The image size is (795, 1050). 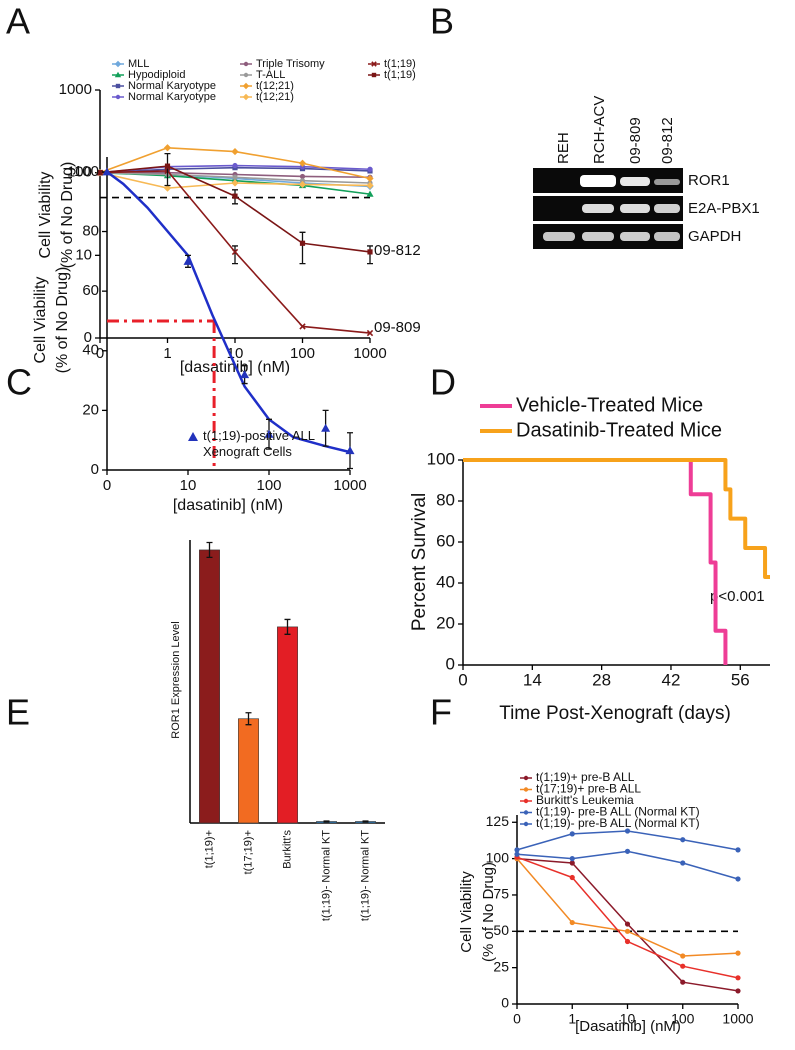 What do you see at coordinates (615, 713) in the screenshot?
I see `x-axis-label: Time Post-Xenograft (days)` at bounding box center [615, 713].